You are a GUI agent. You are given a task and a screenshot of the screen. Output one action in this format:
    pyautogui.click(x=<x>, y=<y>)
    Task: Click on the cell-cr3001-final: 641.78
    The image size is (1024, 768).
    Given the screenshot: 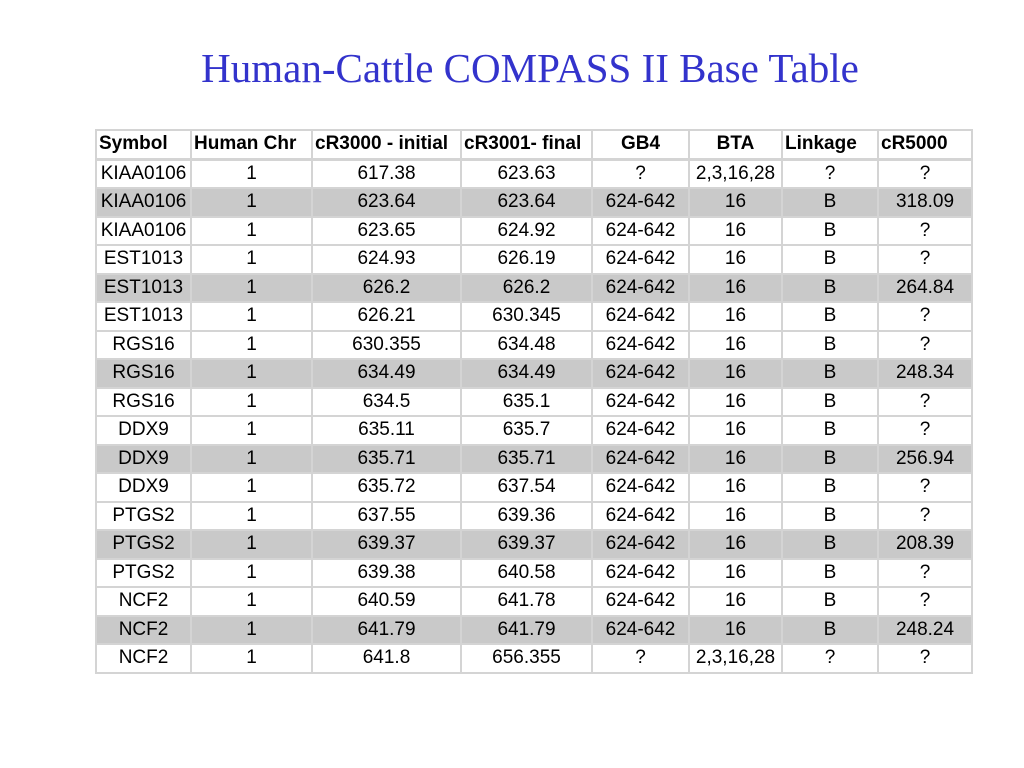 What is the action you would take?
    pyautogui.click(x=526, y=601)
    